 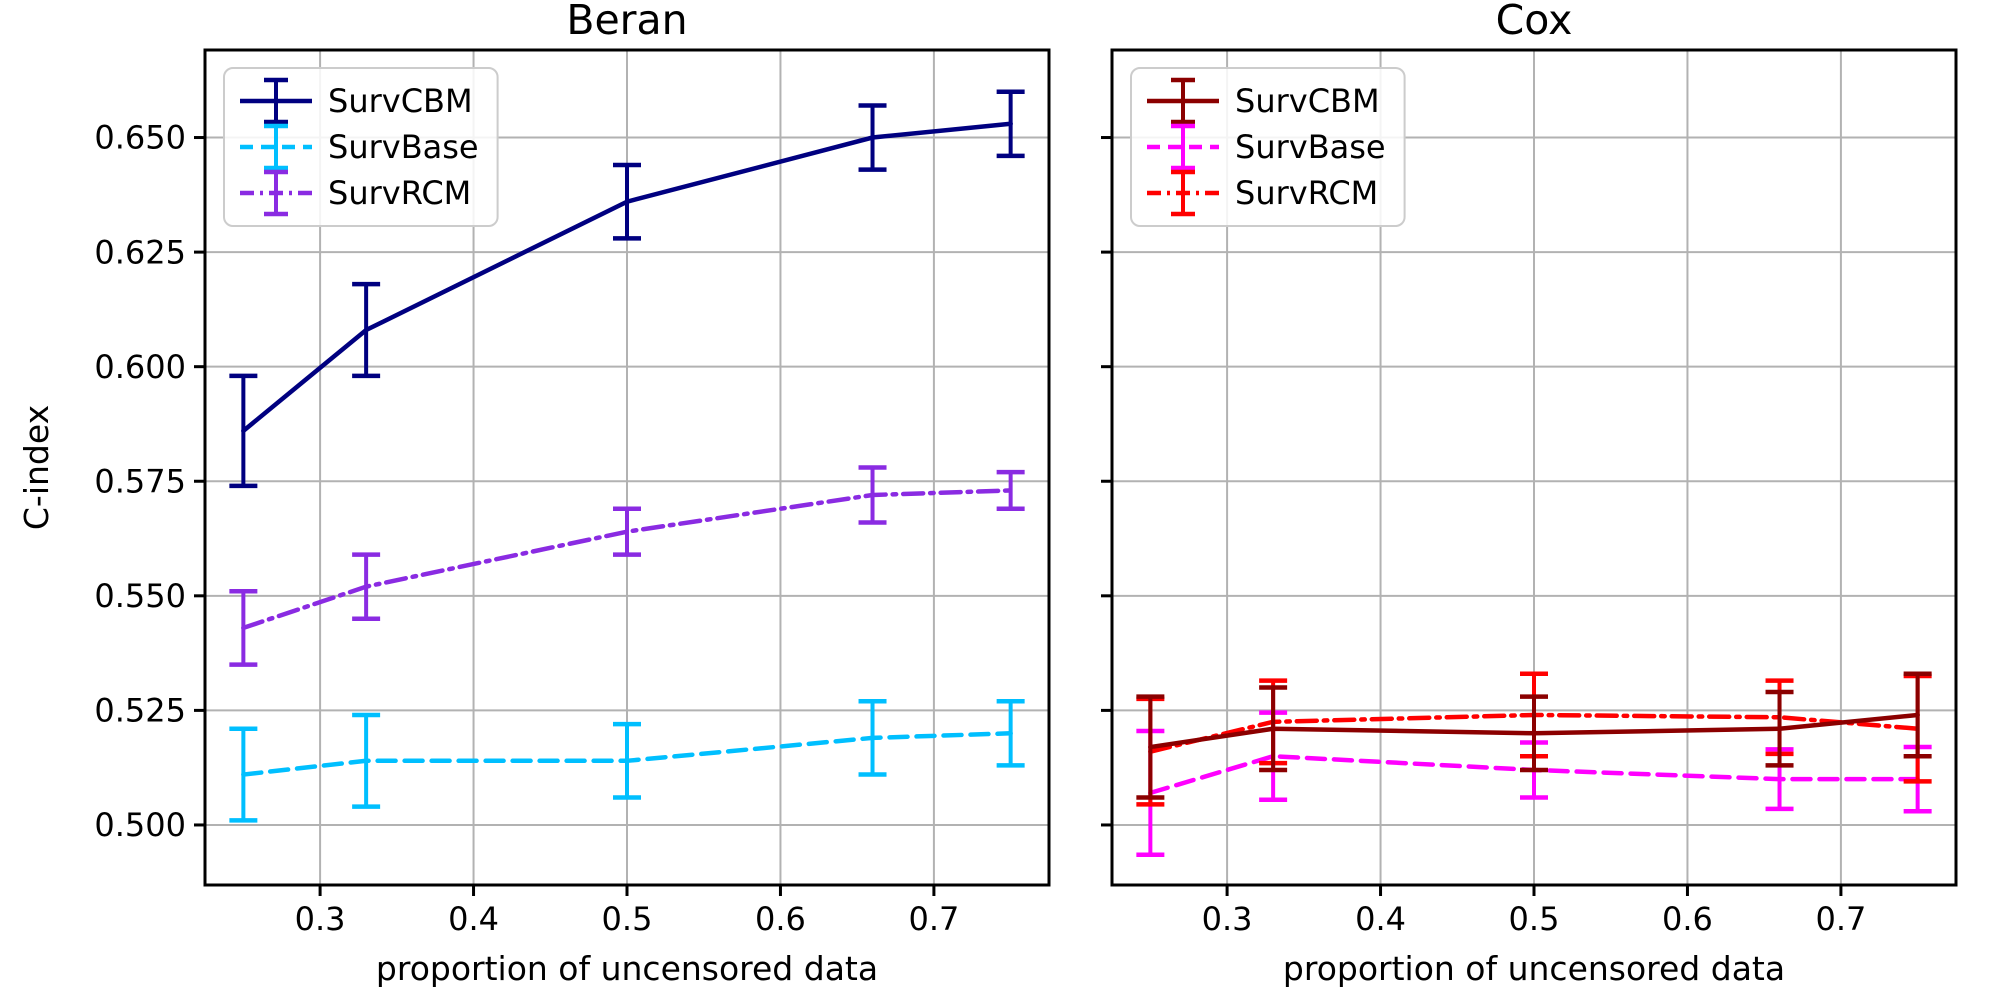 I want to click on series-SurvRCM, so click(x=627, y=566).